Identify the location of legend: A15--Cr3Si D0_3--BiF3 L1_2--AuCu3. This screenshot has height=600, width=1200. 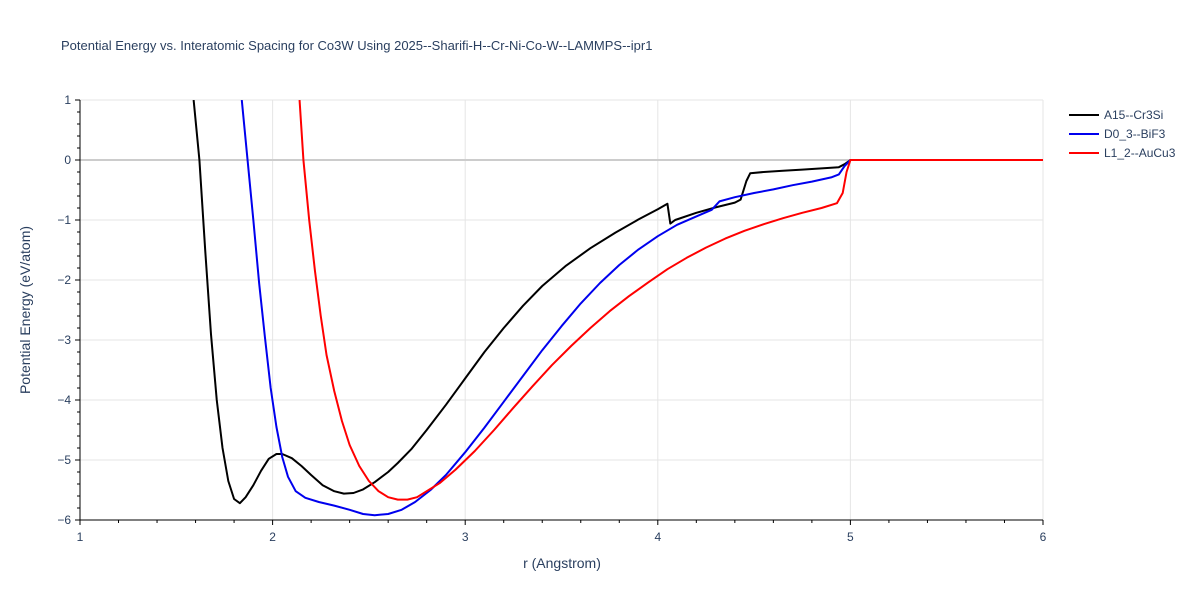
(1122, 134).